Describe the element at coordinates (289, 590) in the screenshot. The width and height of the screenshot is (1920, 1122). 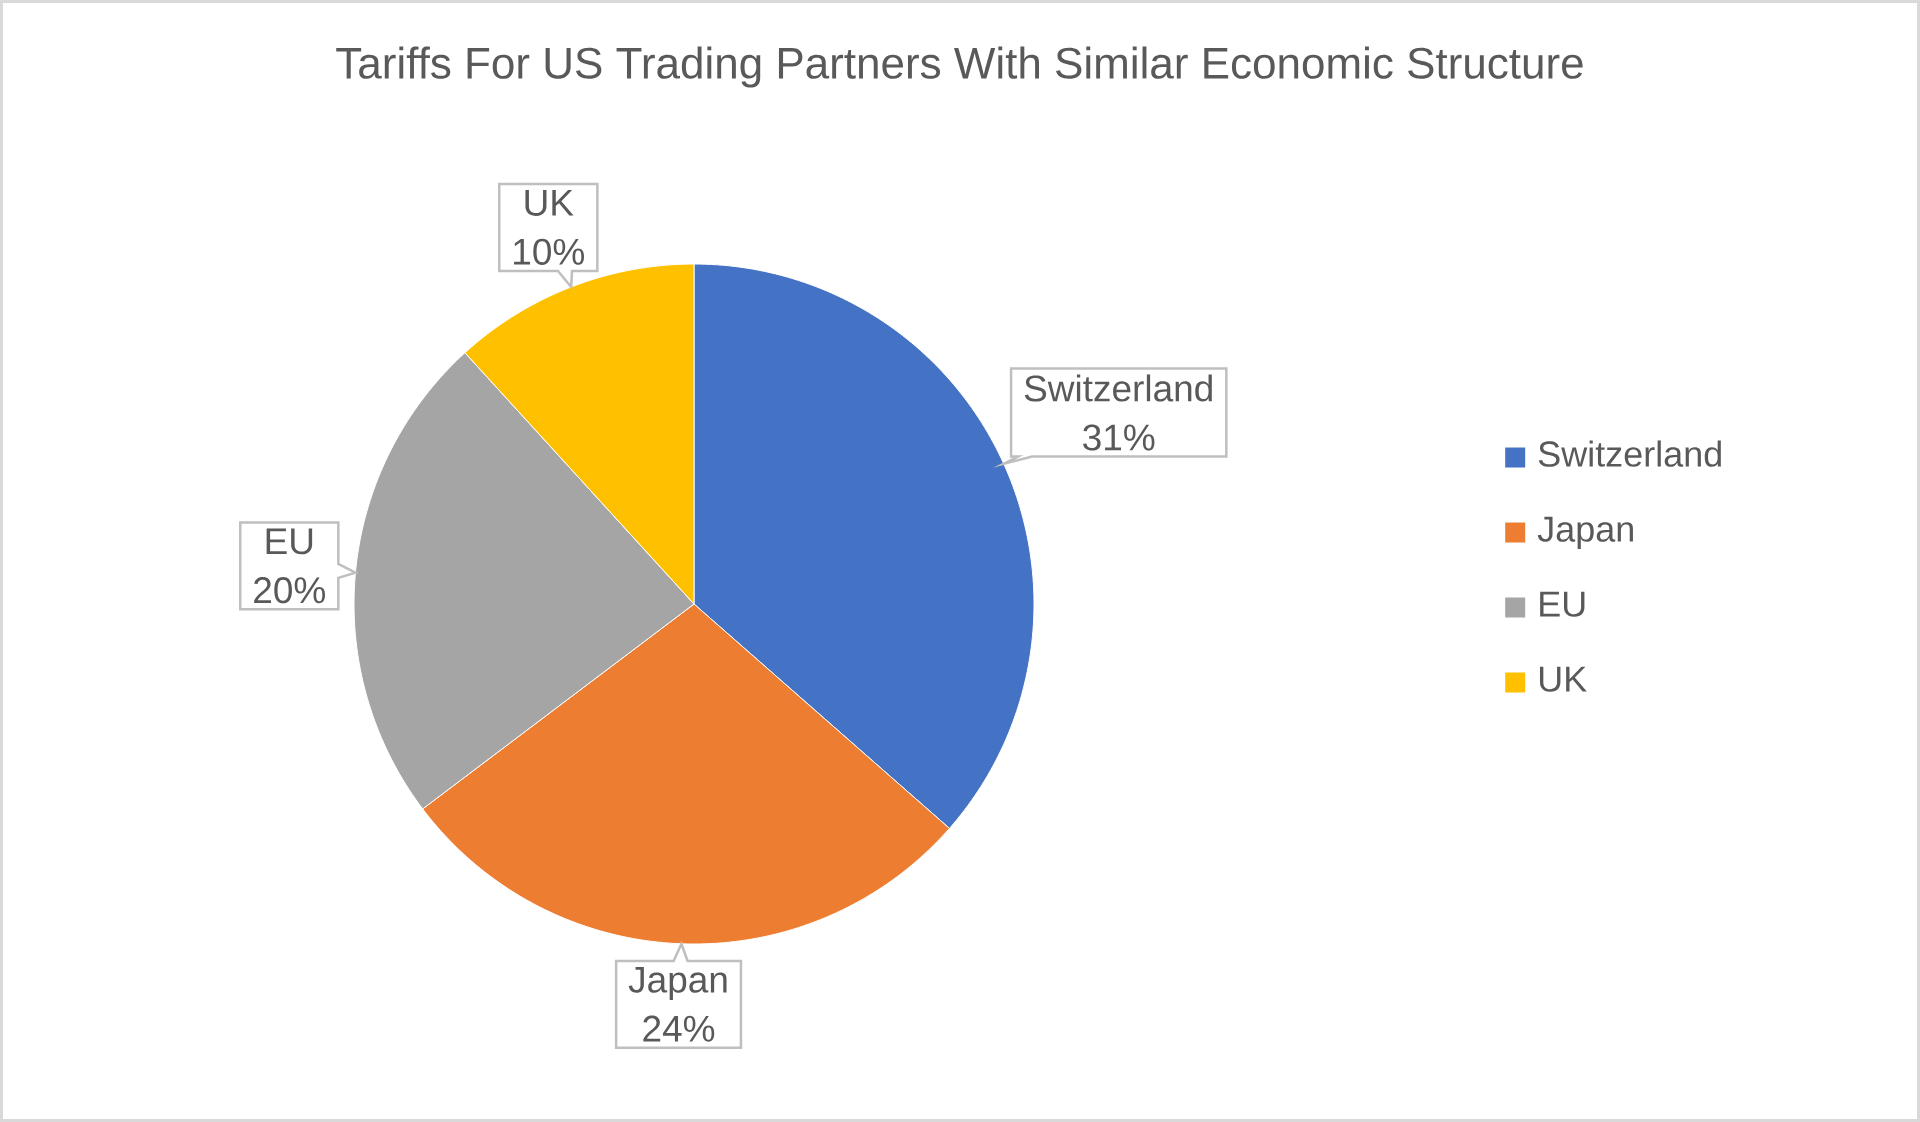
I see `data-label: 20%` at that location.